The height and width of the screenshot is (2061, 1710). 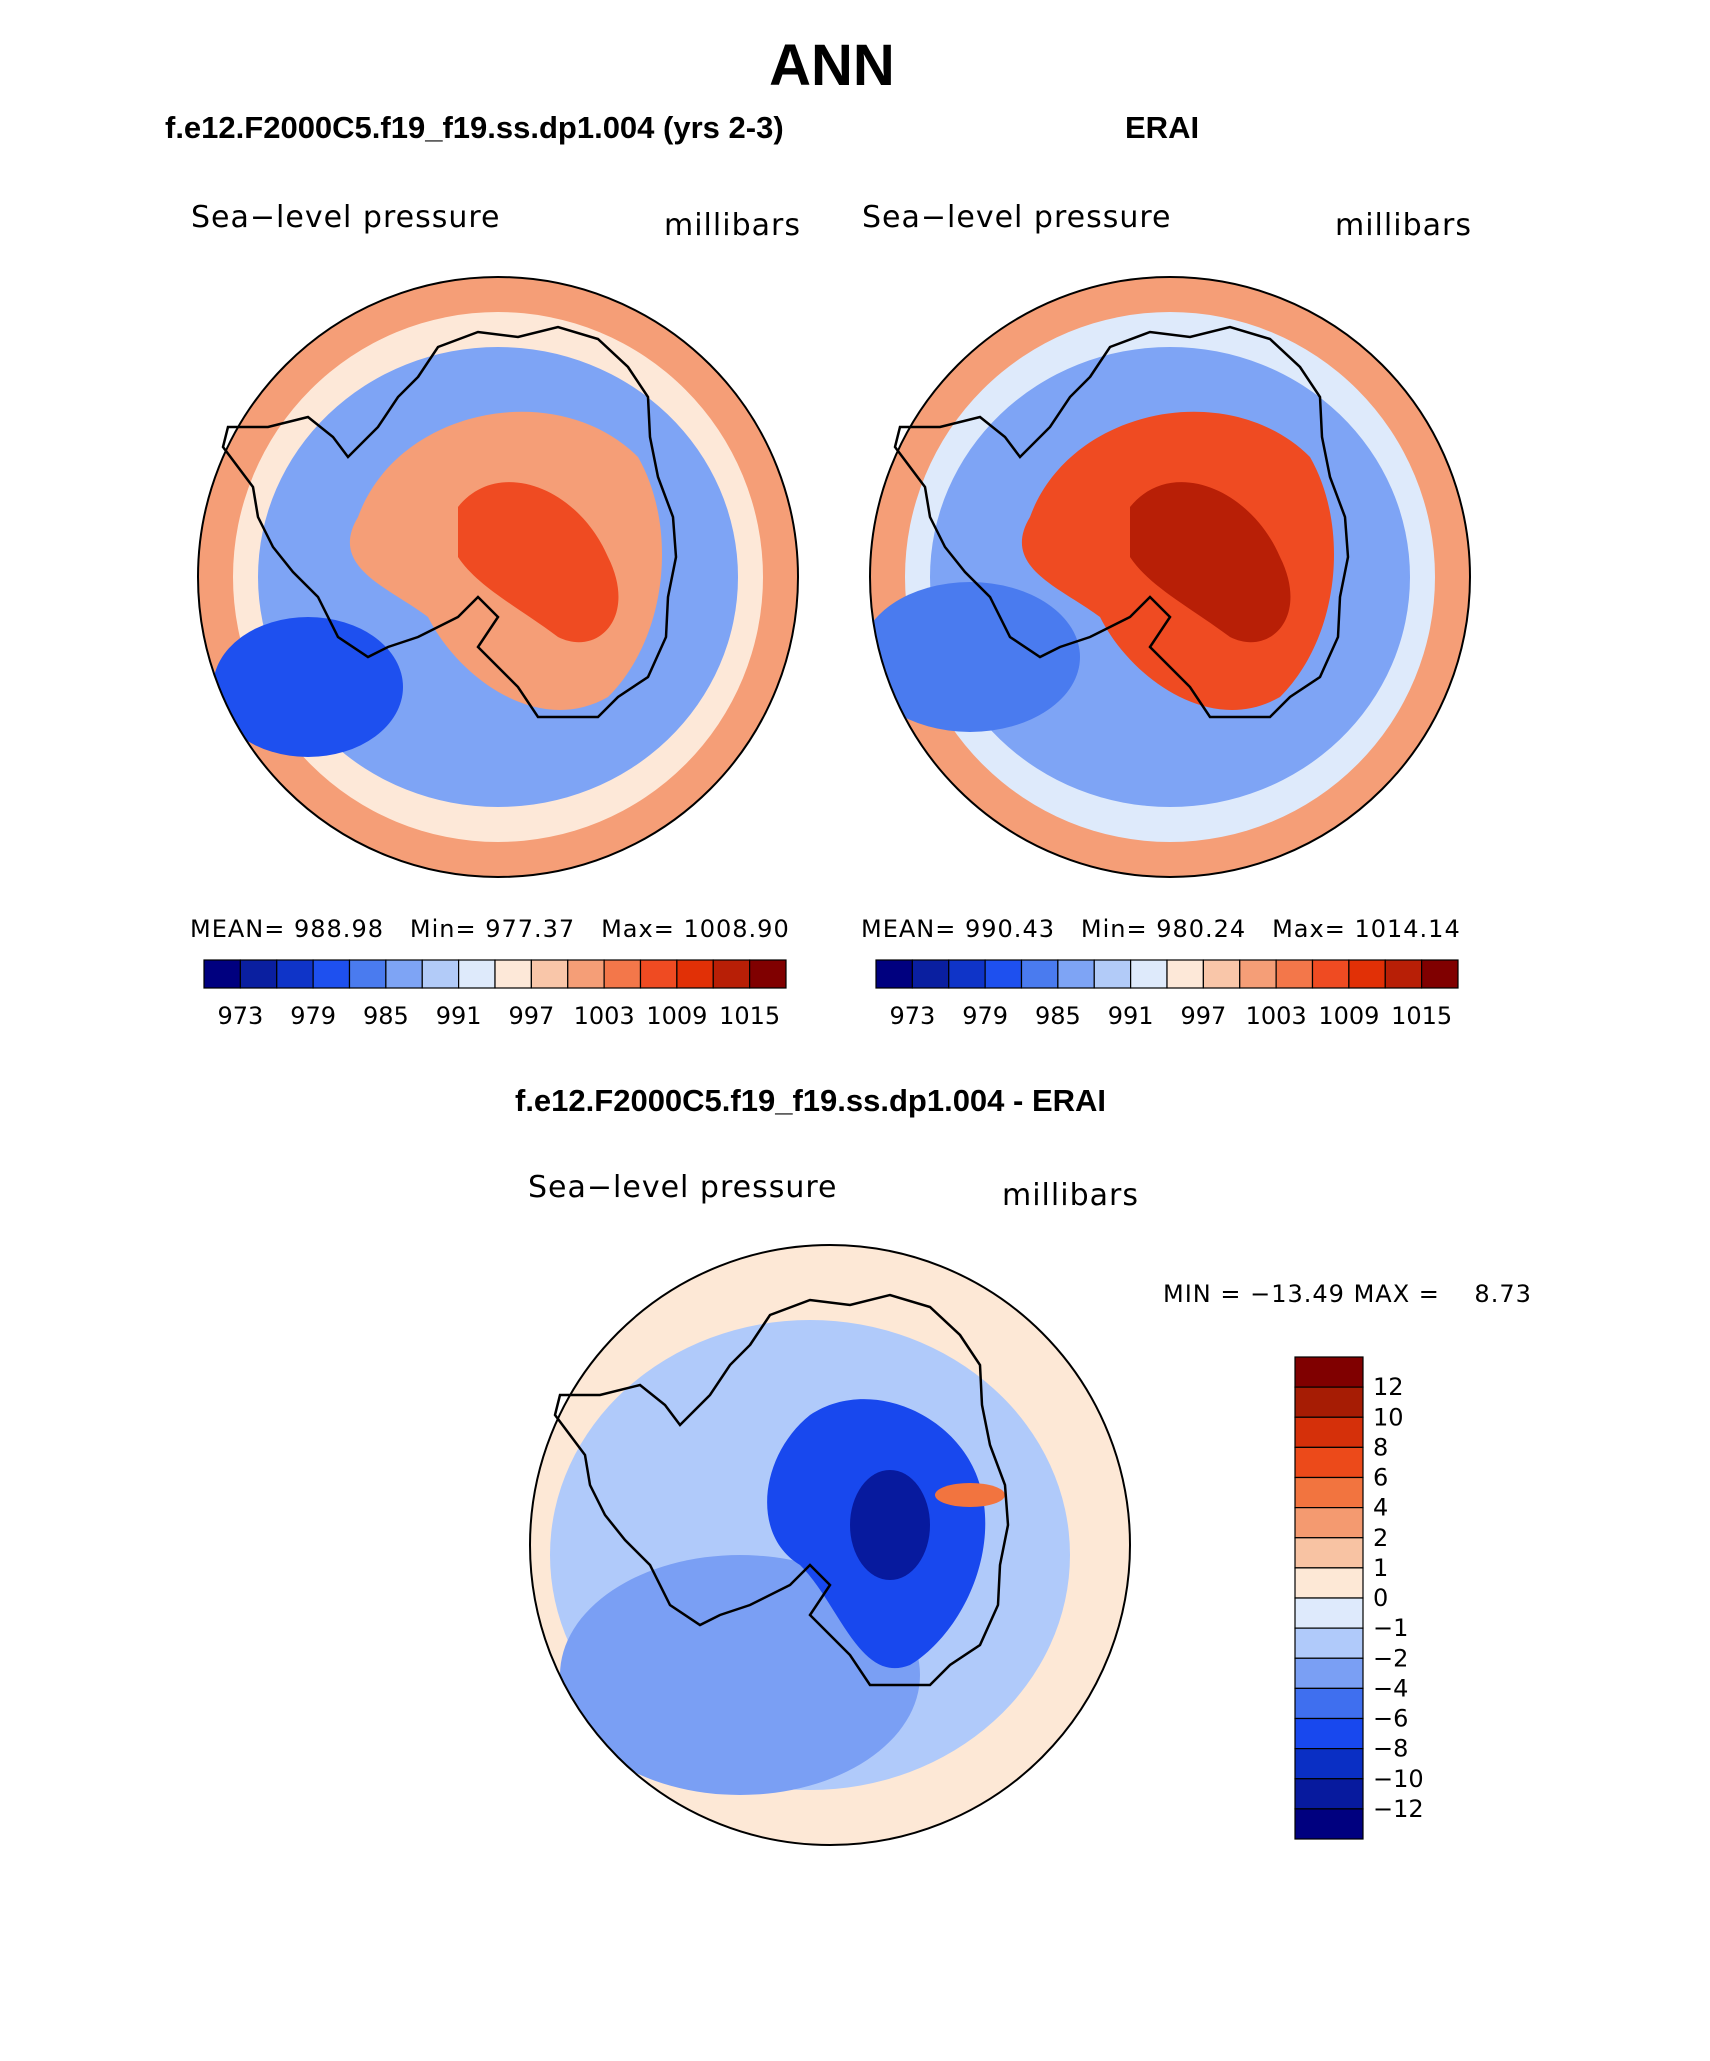 I want to click on panel2-colorbar-tick-label: 1015, so click(x=1421, y=1016).